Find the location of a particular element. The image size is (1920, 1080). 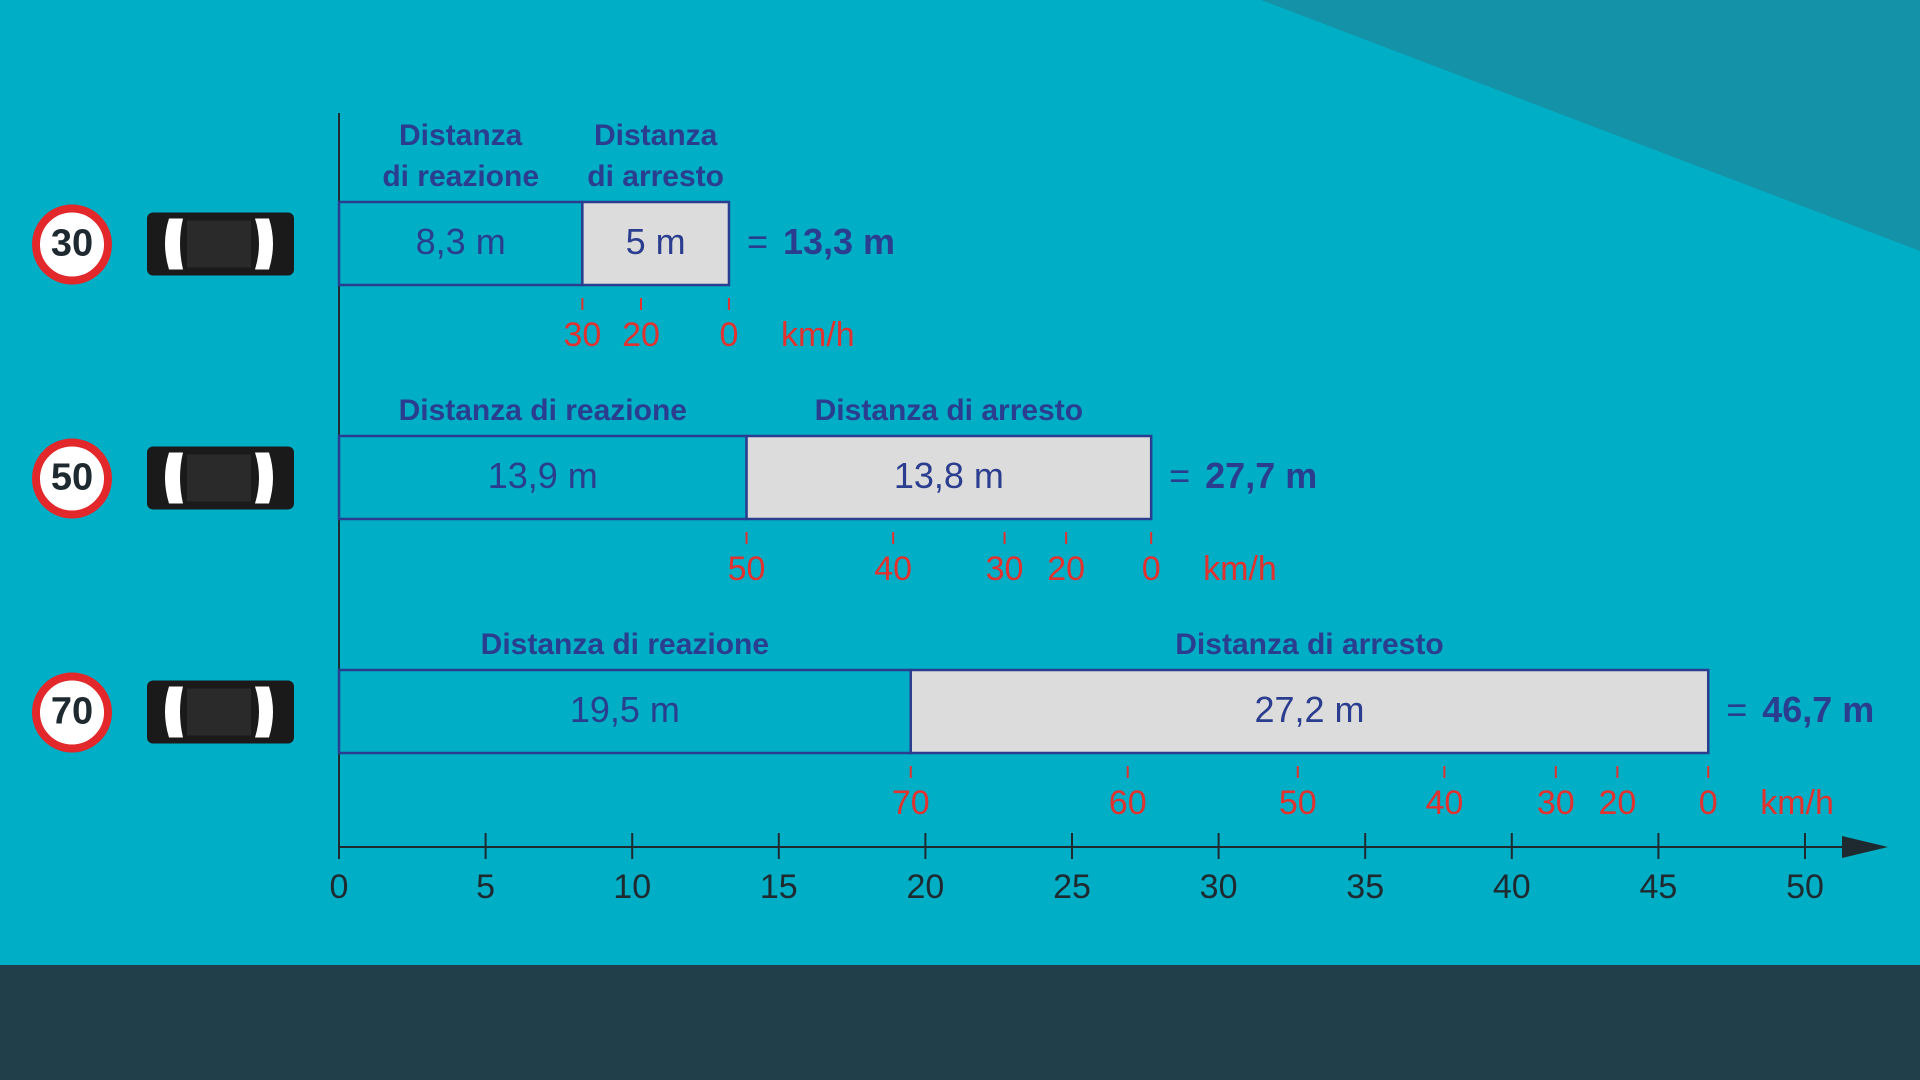

speed-label: 70 is located at coordinates (911, 803).